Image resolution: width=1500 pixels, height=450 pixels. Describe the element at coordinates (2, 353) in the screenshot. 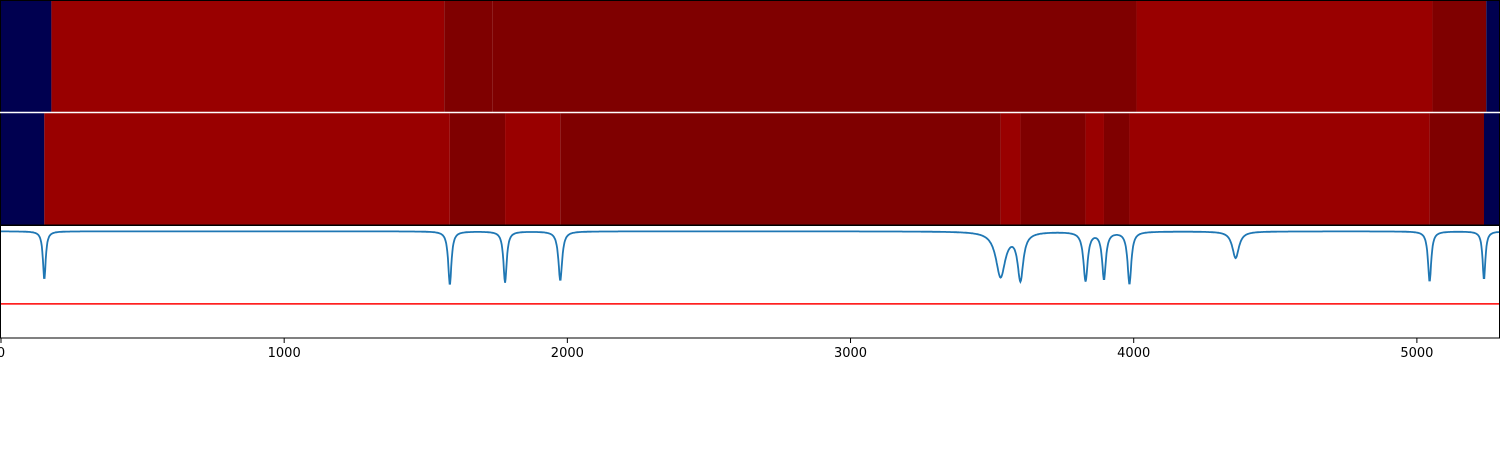

I see `x-tick-label: 0` at that location.